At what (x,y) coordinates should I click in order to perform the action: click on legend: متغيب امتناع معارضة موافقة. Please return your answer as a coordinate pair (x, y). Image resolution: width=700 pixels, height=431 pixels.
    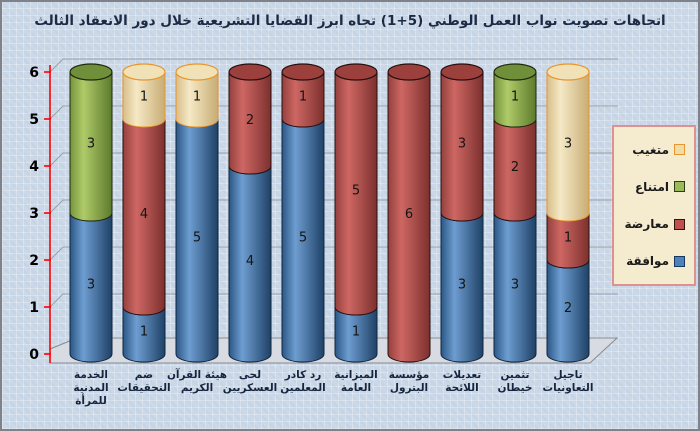
    Looking at the image, I should click on (654, 205).